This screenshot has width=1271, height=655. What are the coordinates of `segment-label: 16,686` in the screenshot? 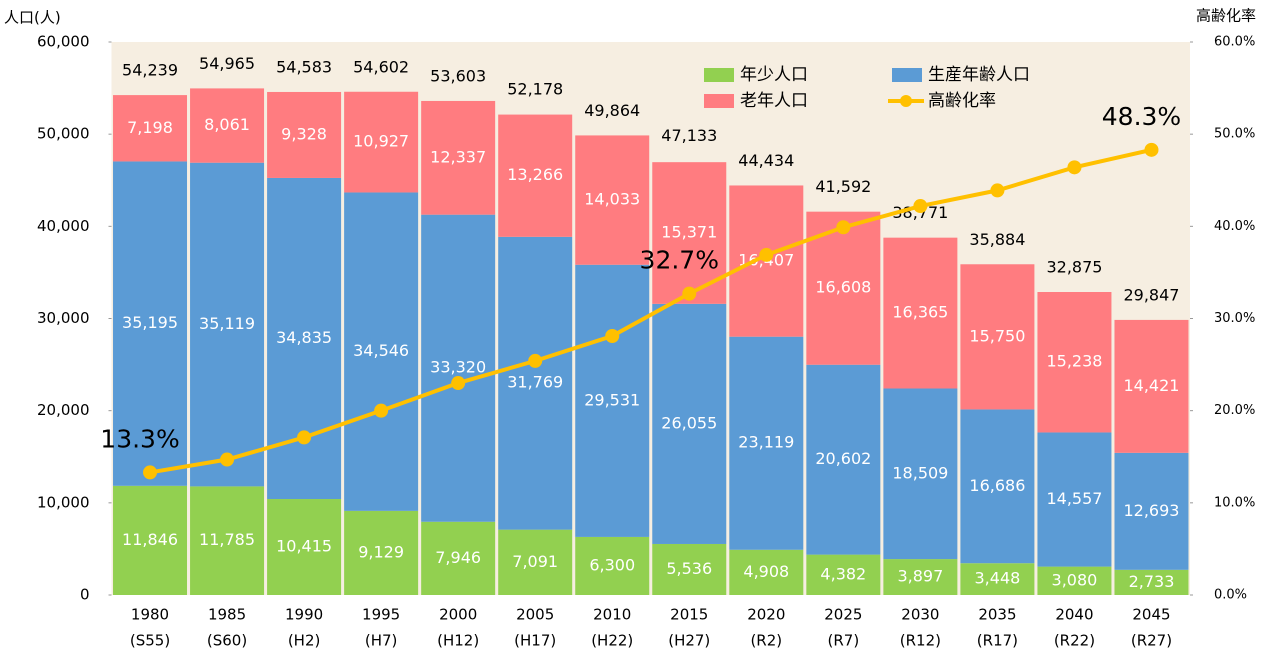 It's located at (997, 485).